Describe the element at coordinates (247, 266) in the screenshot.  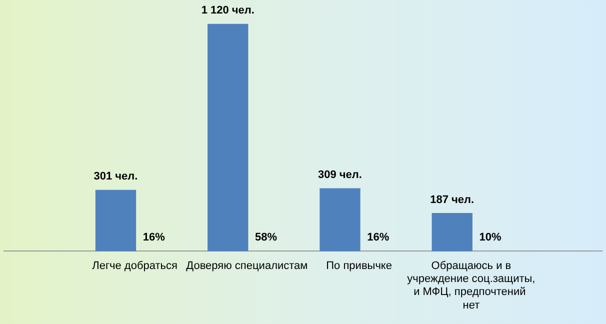
I see `x-tick-label: Доверяю специалистам` at that location.